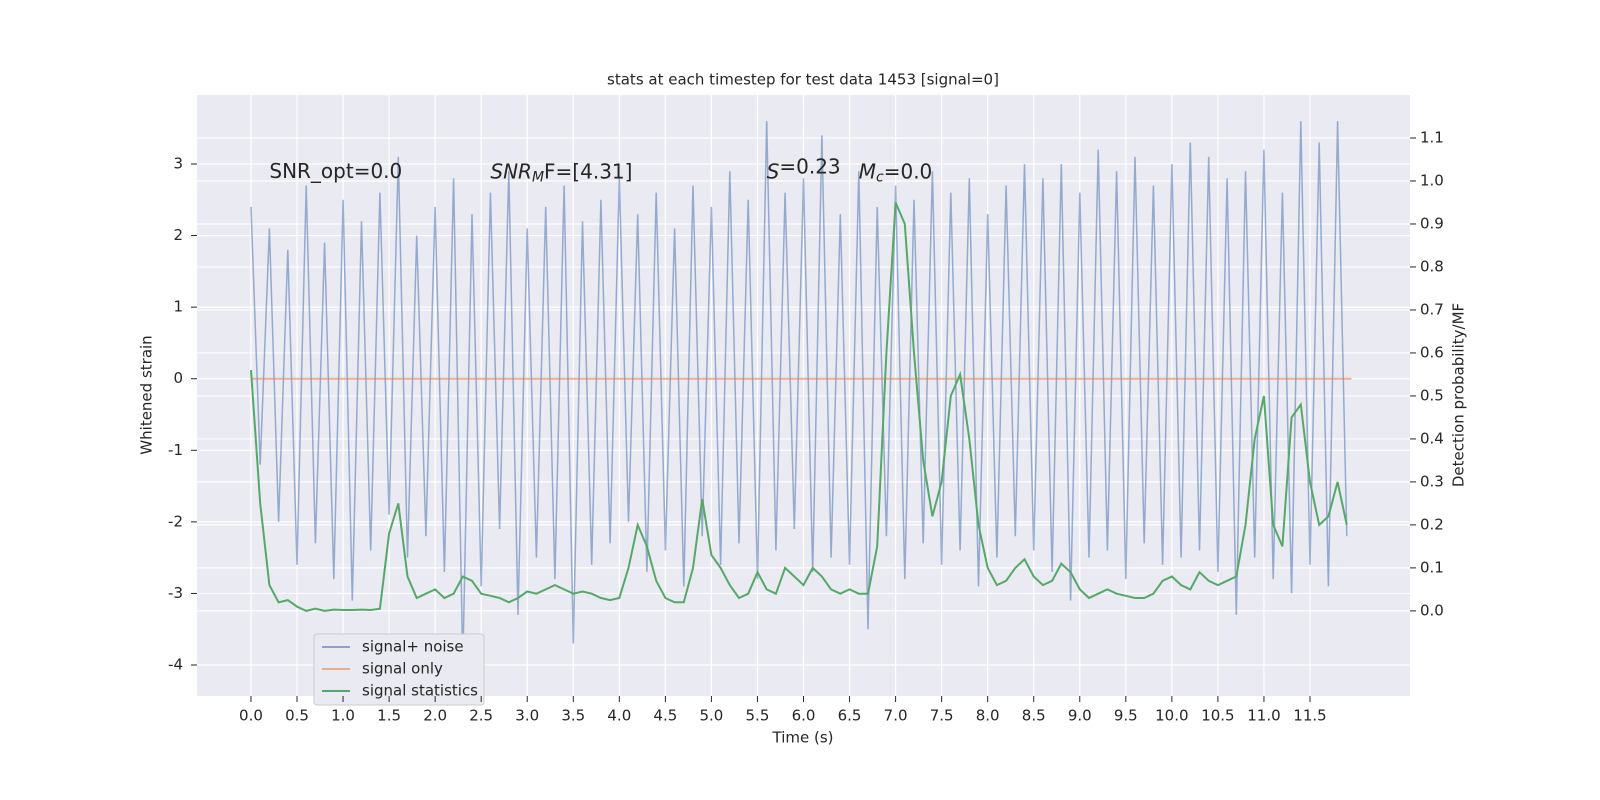 This screenshot has width=1600, height=800. Describe the element at coordinates (880, 178) in the screenshot. I see `annotation-part: c` at that location.